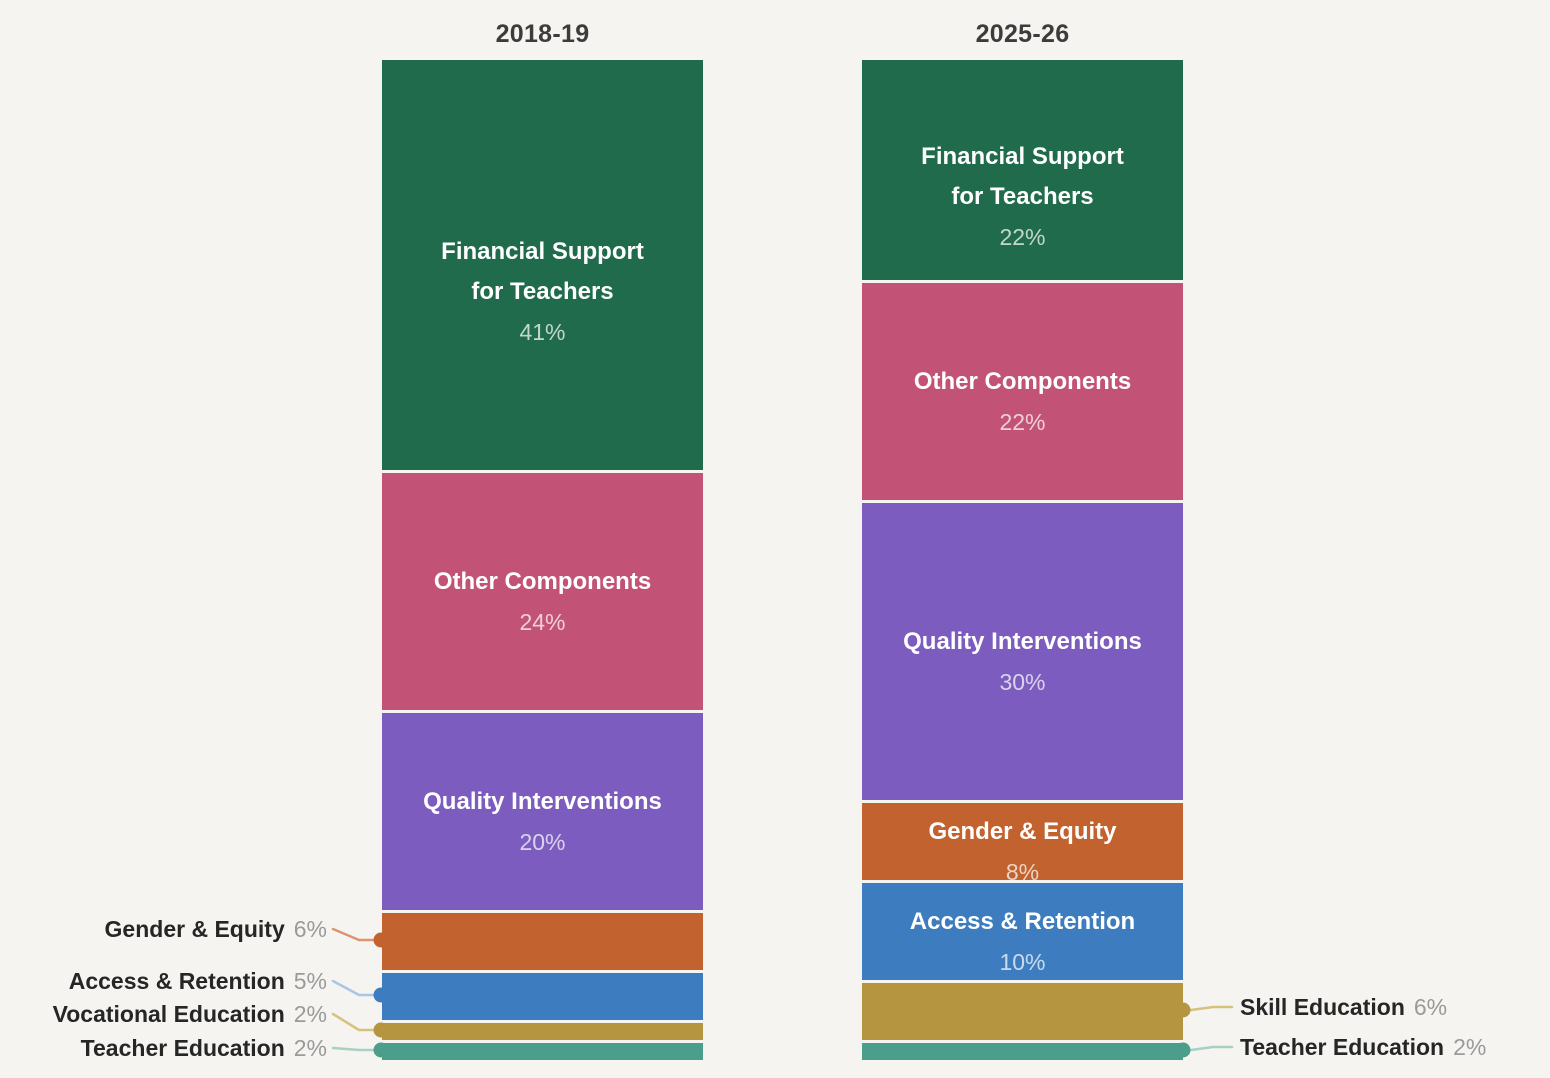 This screenshot has height=1078, width=1550. What do you see at coordinates (542, 34) in the screenshot?
I see `column-title-2018-19: 2018-19` at bounding box center [542, 34].